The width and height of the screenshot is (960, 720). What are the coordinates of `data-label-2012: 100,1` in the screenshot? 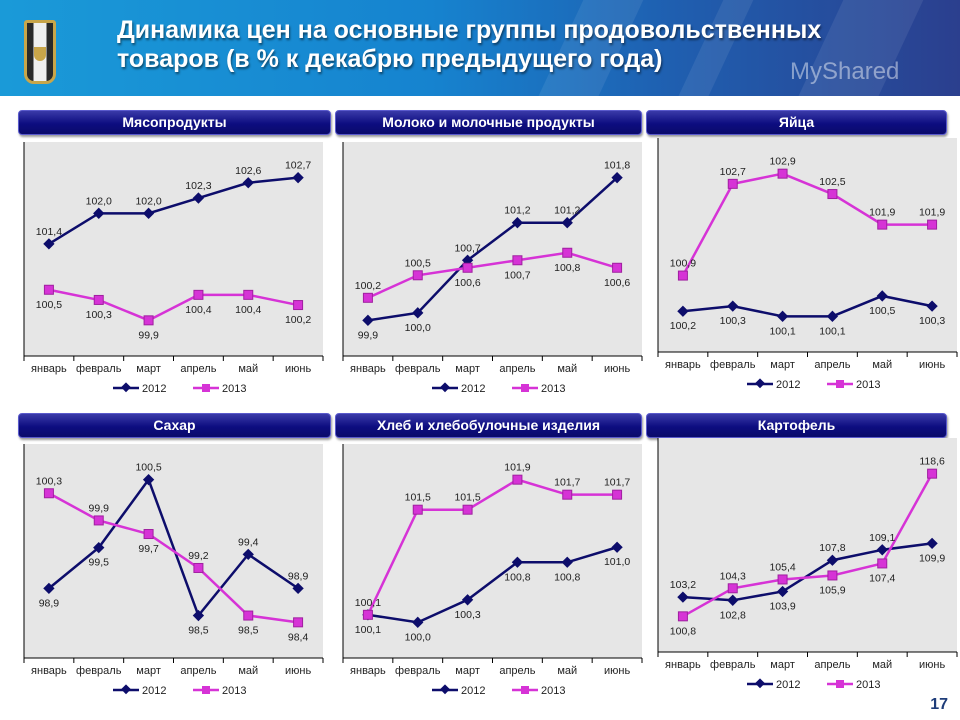 It's located at (368, 603).